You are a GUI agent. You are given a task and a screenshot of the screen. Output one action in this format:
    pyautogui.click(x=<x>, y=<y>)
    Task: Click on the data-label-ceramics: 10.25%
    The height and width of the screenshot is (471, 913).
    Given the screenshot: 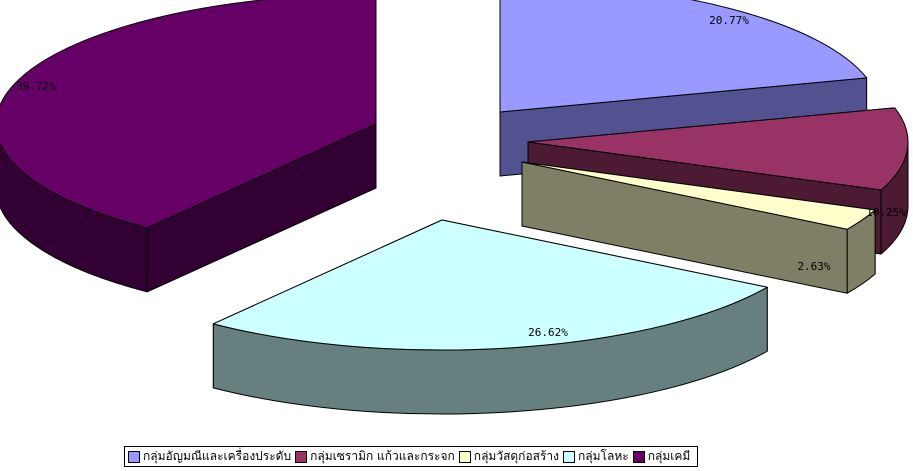 What is the action you would take?
    pyautogui.click(x=886, y=212)
    